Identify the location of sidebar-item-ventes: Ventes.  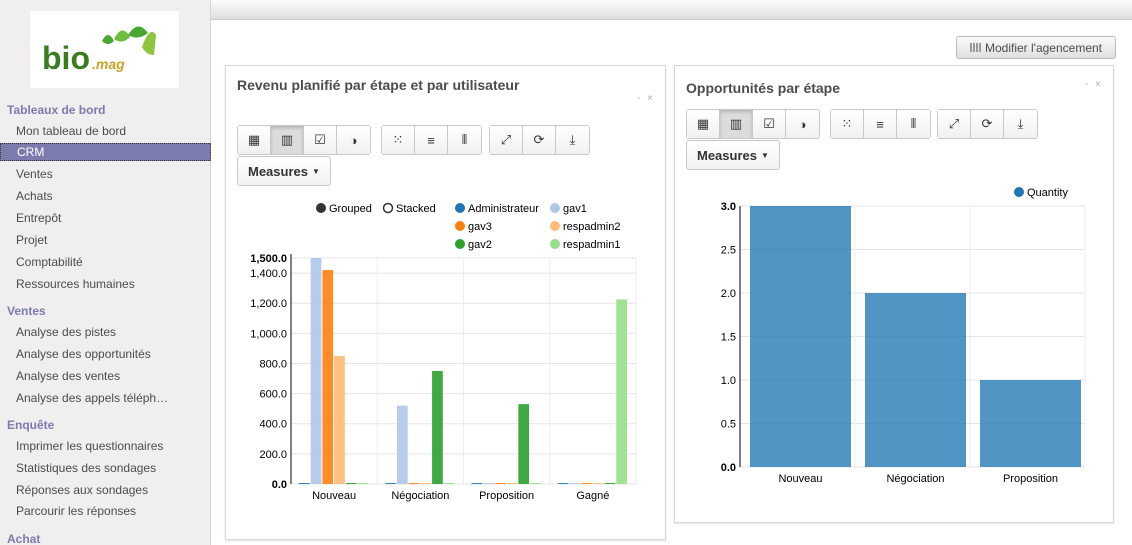
(34, 174).